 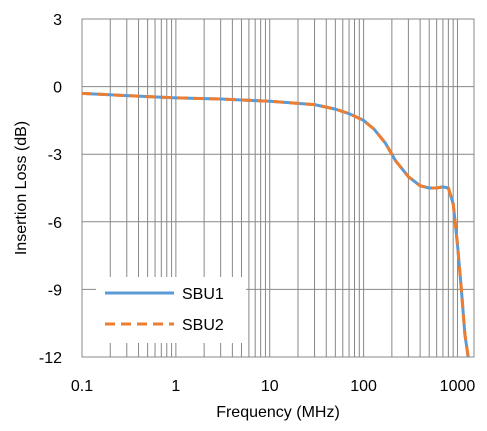 I want to click on x-tick-label: 1000, so click(x=458, y=386).